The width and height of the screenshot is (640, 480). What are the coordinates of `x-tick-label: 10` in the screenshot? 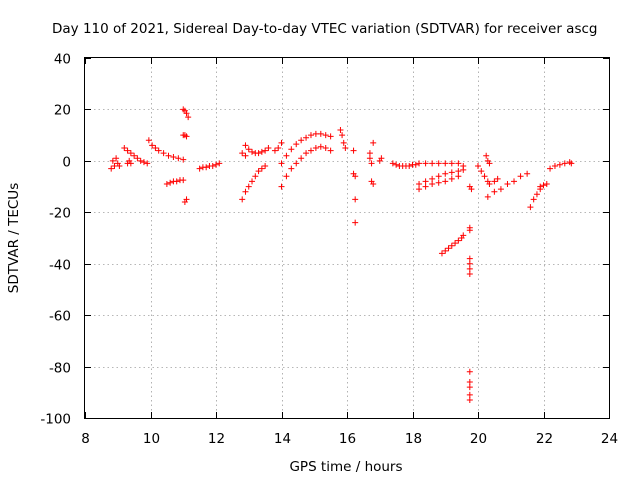 It's located at (151, 439).